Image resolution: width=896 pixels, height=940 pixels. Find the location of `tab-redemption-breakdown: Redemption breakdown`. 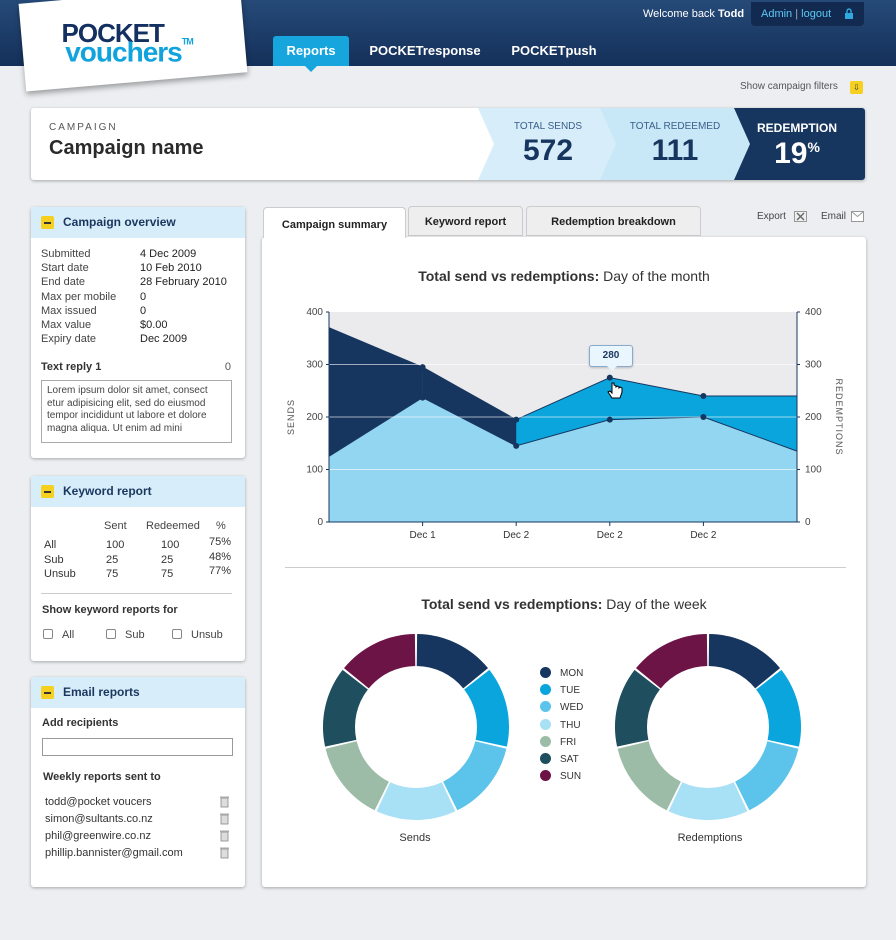

tab-redemption-breakdown: Redemption breakdown is located at coordinates (613, 221).